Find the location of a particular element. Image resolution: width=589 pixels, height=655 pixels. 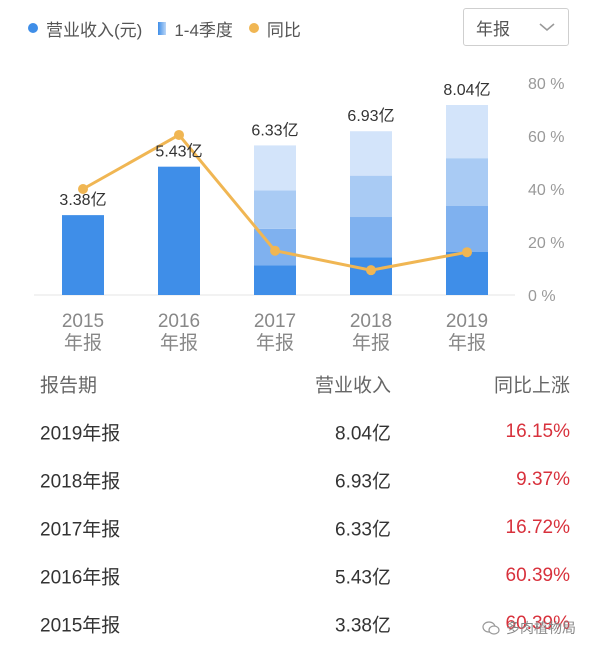

x-tick-label: 2019 is located at coordinates (467, 321).